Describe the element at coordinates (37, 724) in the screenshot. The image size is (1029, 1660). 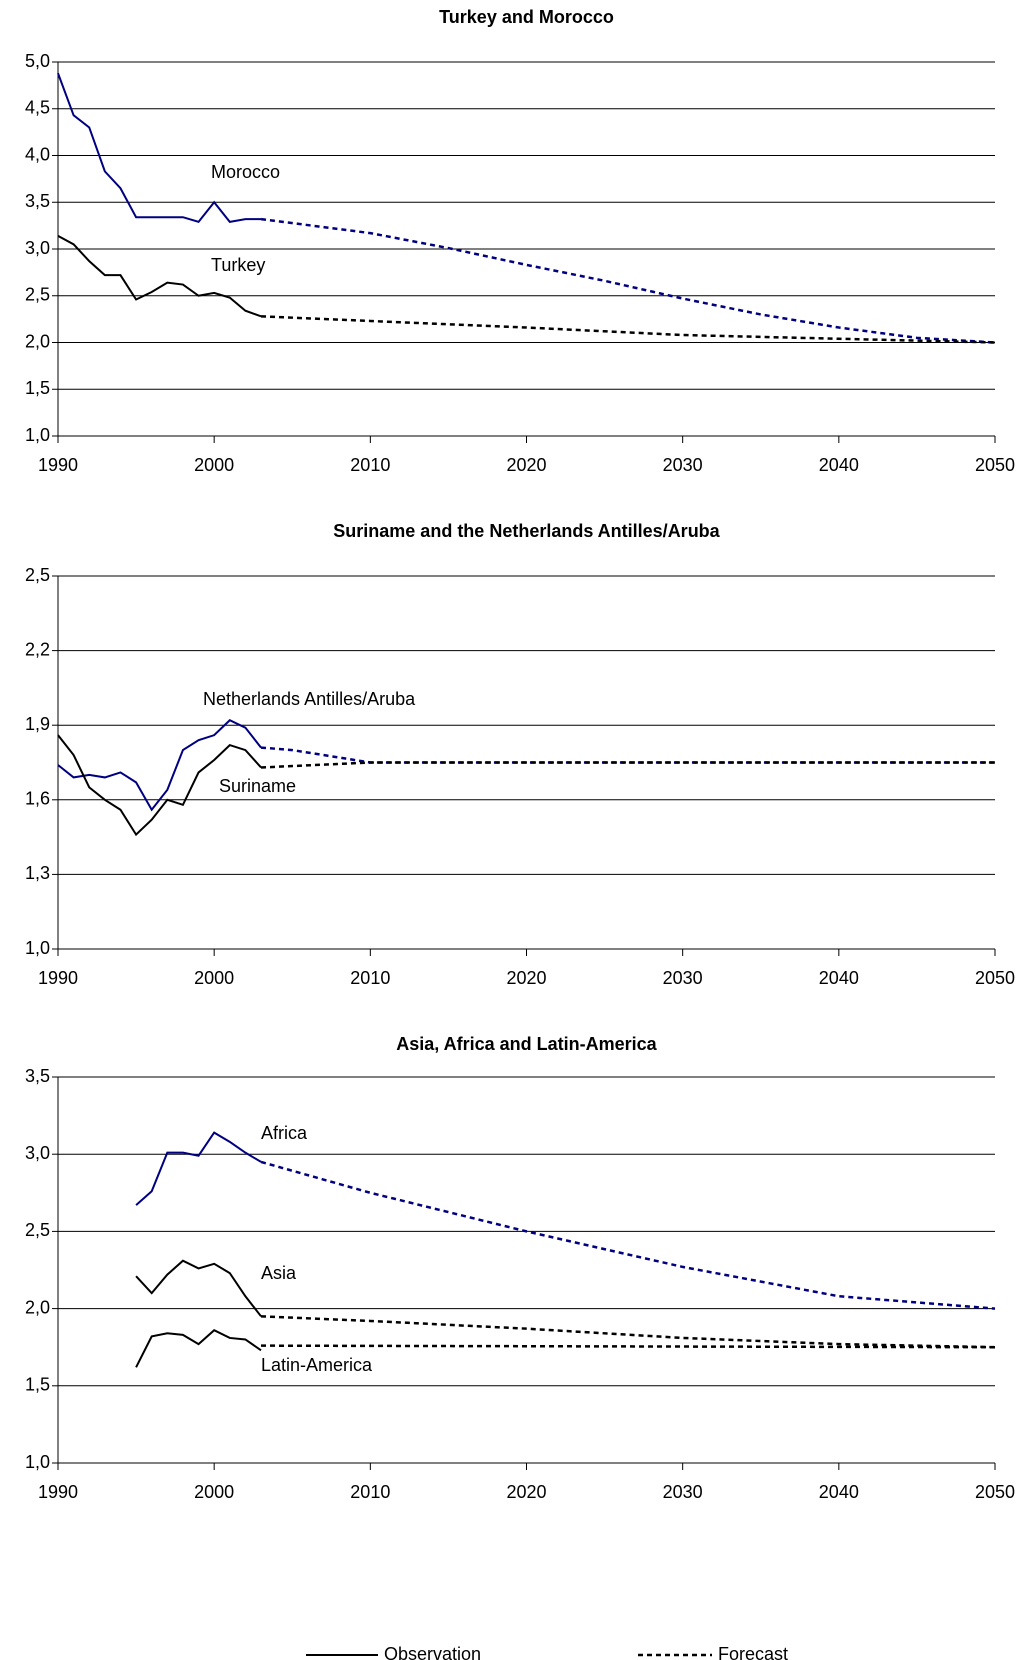
I see `y-tick-label: 1,9` at that location.